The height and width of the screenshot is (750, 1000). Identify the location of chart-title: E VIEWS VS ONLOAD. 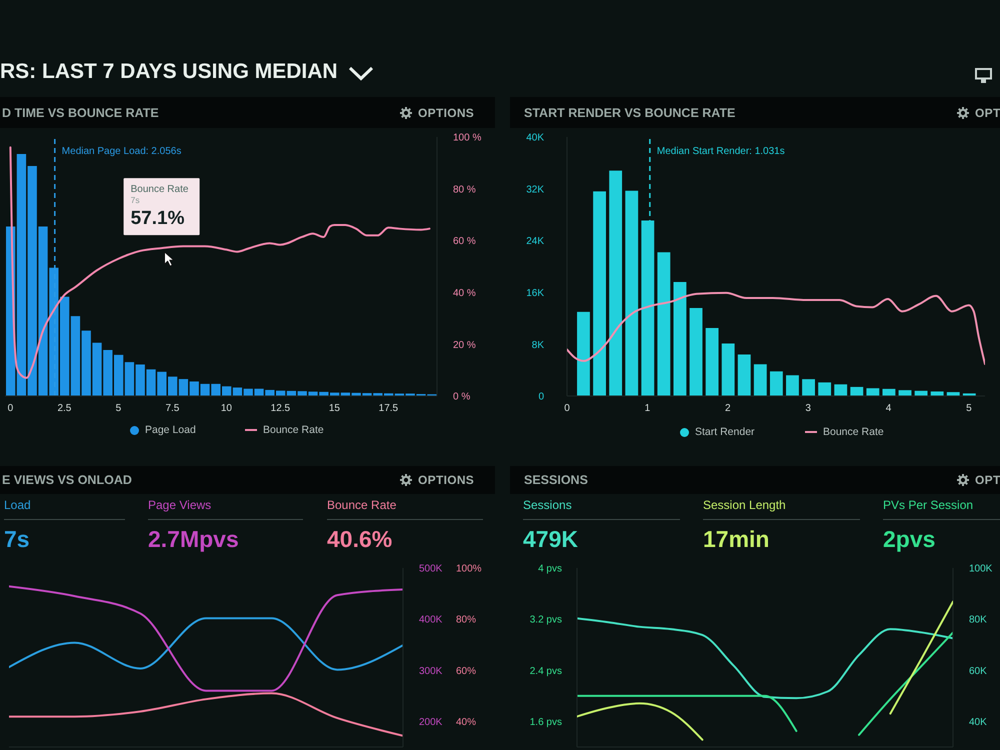
(67, 480).